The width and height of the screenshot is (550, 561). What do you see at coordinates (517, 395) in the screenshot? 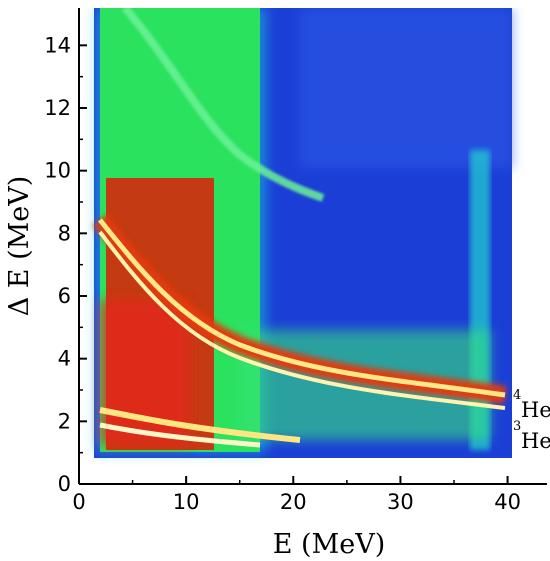
I see `he4-mass: 4` at bounding box center [517, 395].